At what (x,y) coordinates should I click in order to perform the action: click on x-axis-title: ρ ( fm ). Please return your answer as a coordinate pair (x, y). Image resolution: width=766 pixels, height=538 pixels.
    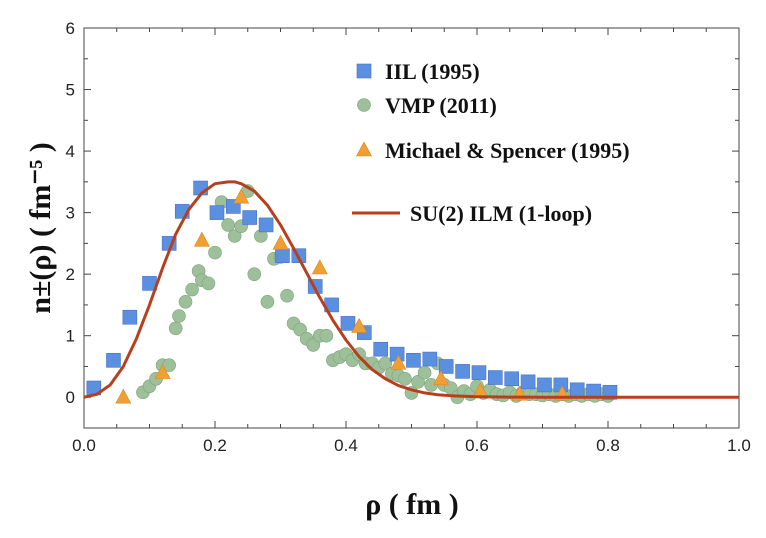
    Looking at the image, I should click on (412, 504).